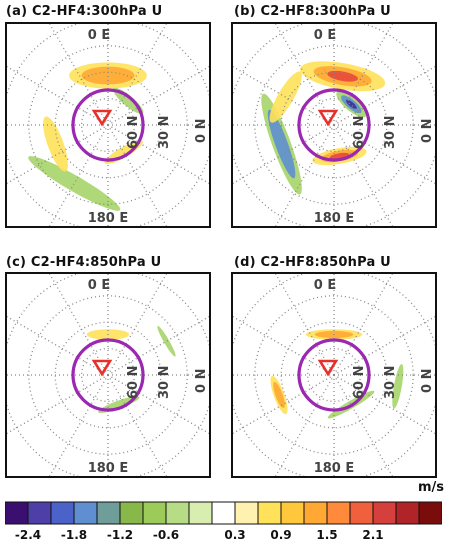 The image size is (459, 550). What do you see at coordinates (84, 11) in the screenshot?
I see `panel-title: (a) C2-HF4:300hPa U` at bounding box center [84, 11].